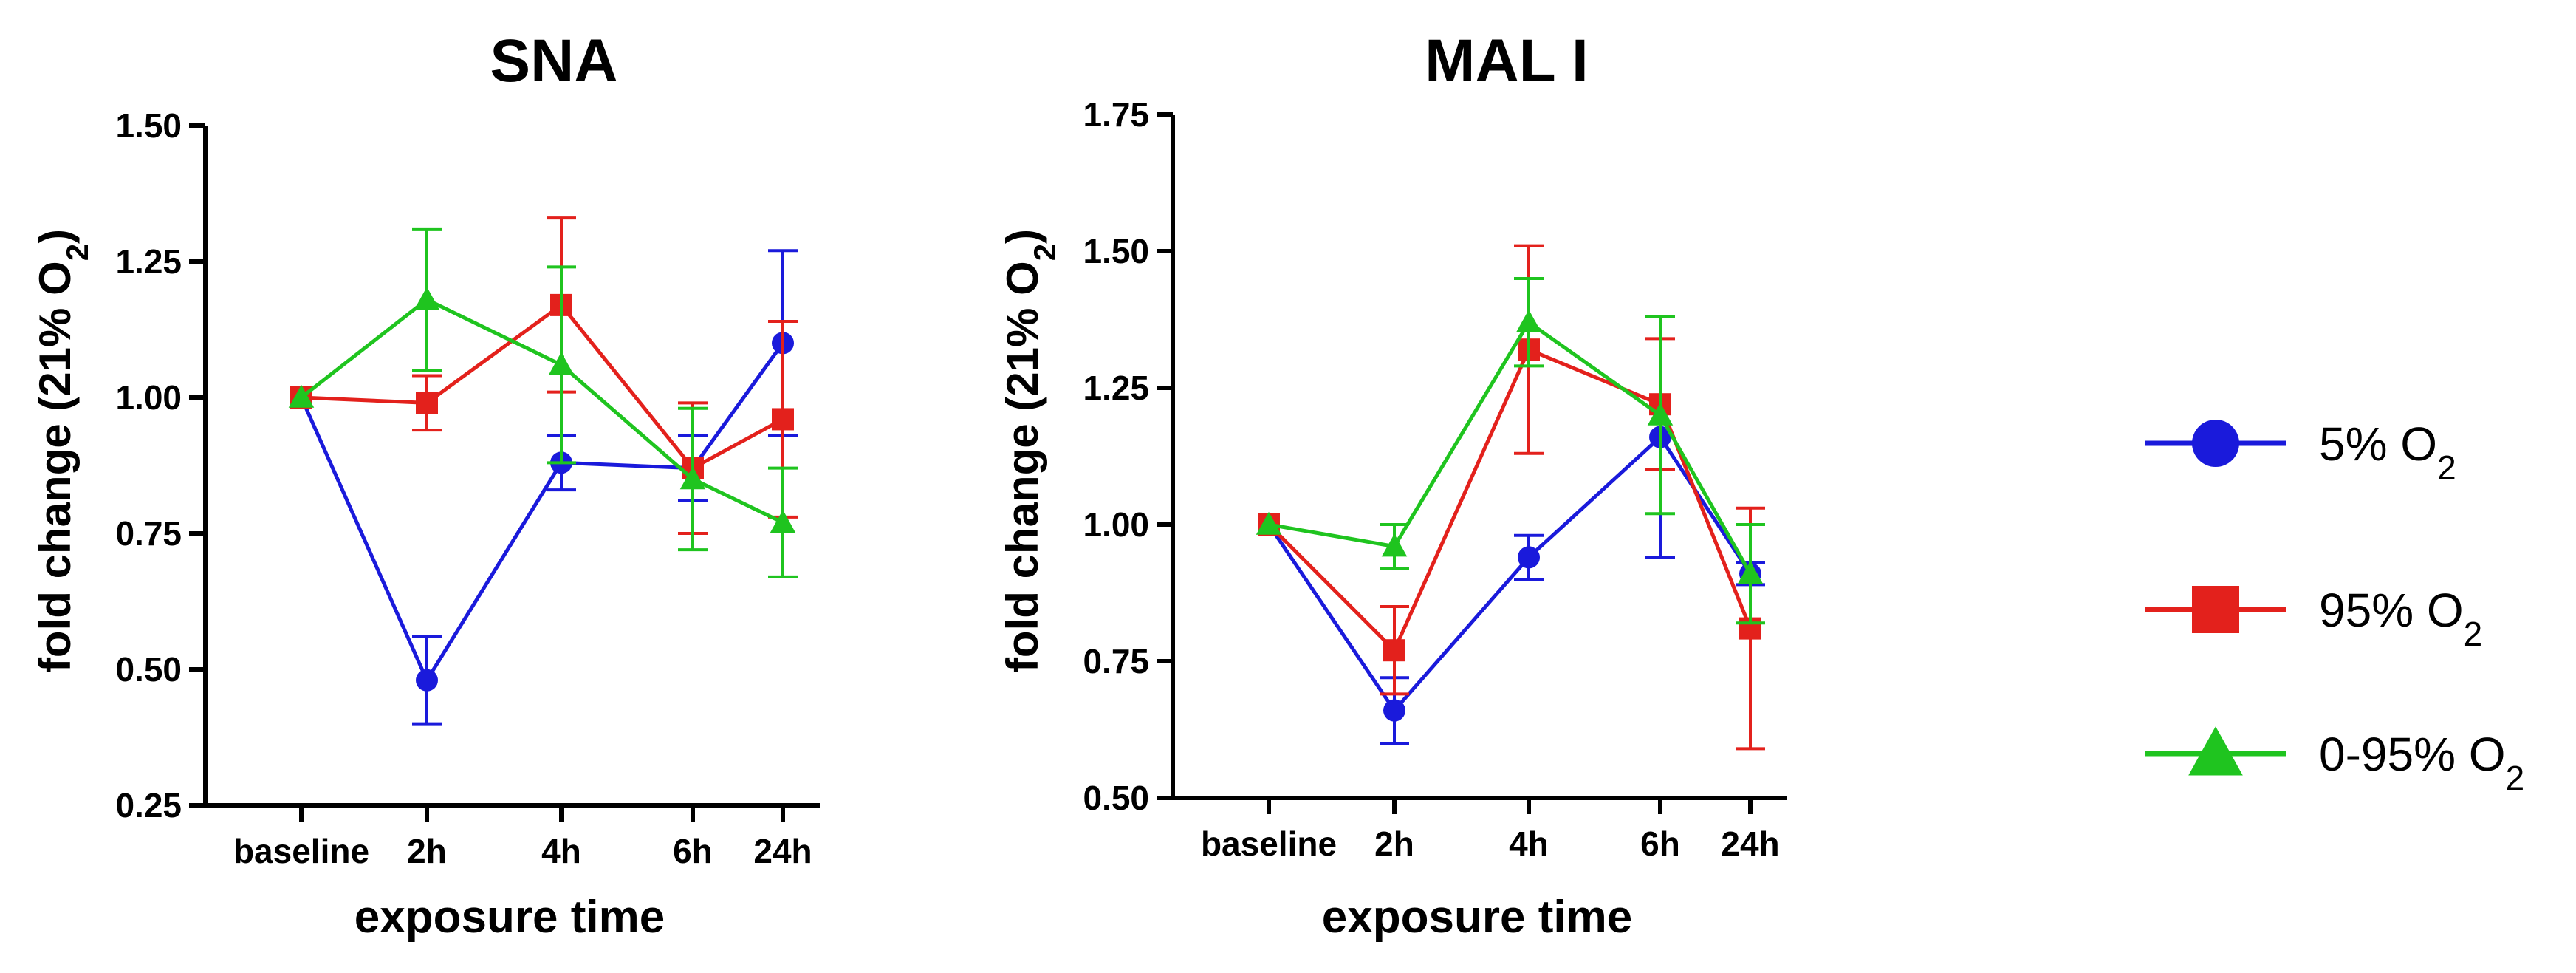 The width and height of the screenshot is (2576, 973). I want to click on legend-marker-circle, so click(2215, 443).